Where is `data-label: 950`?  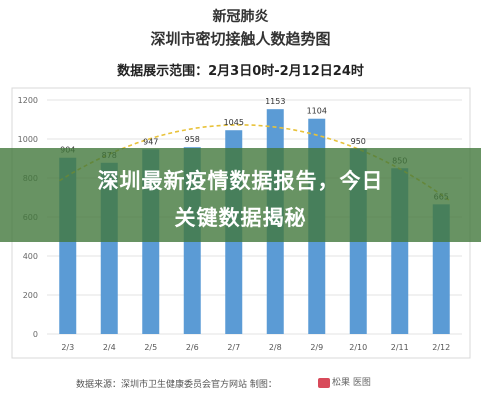
data-label: 950 is located at coordinates (358, 141).